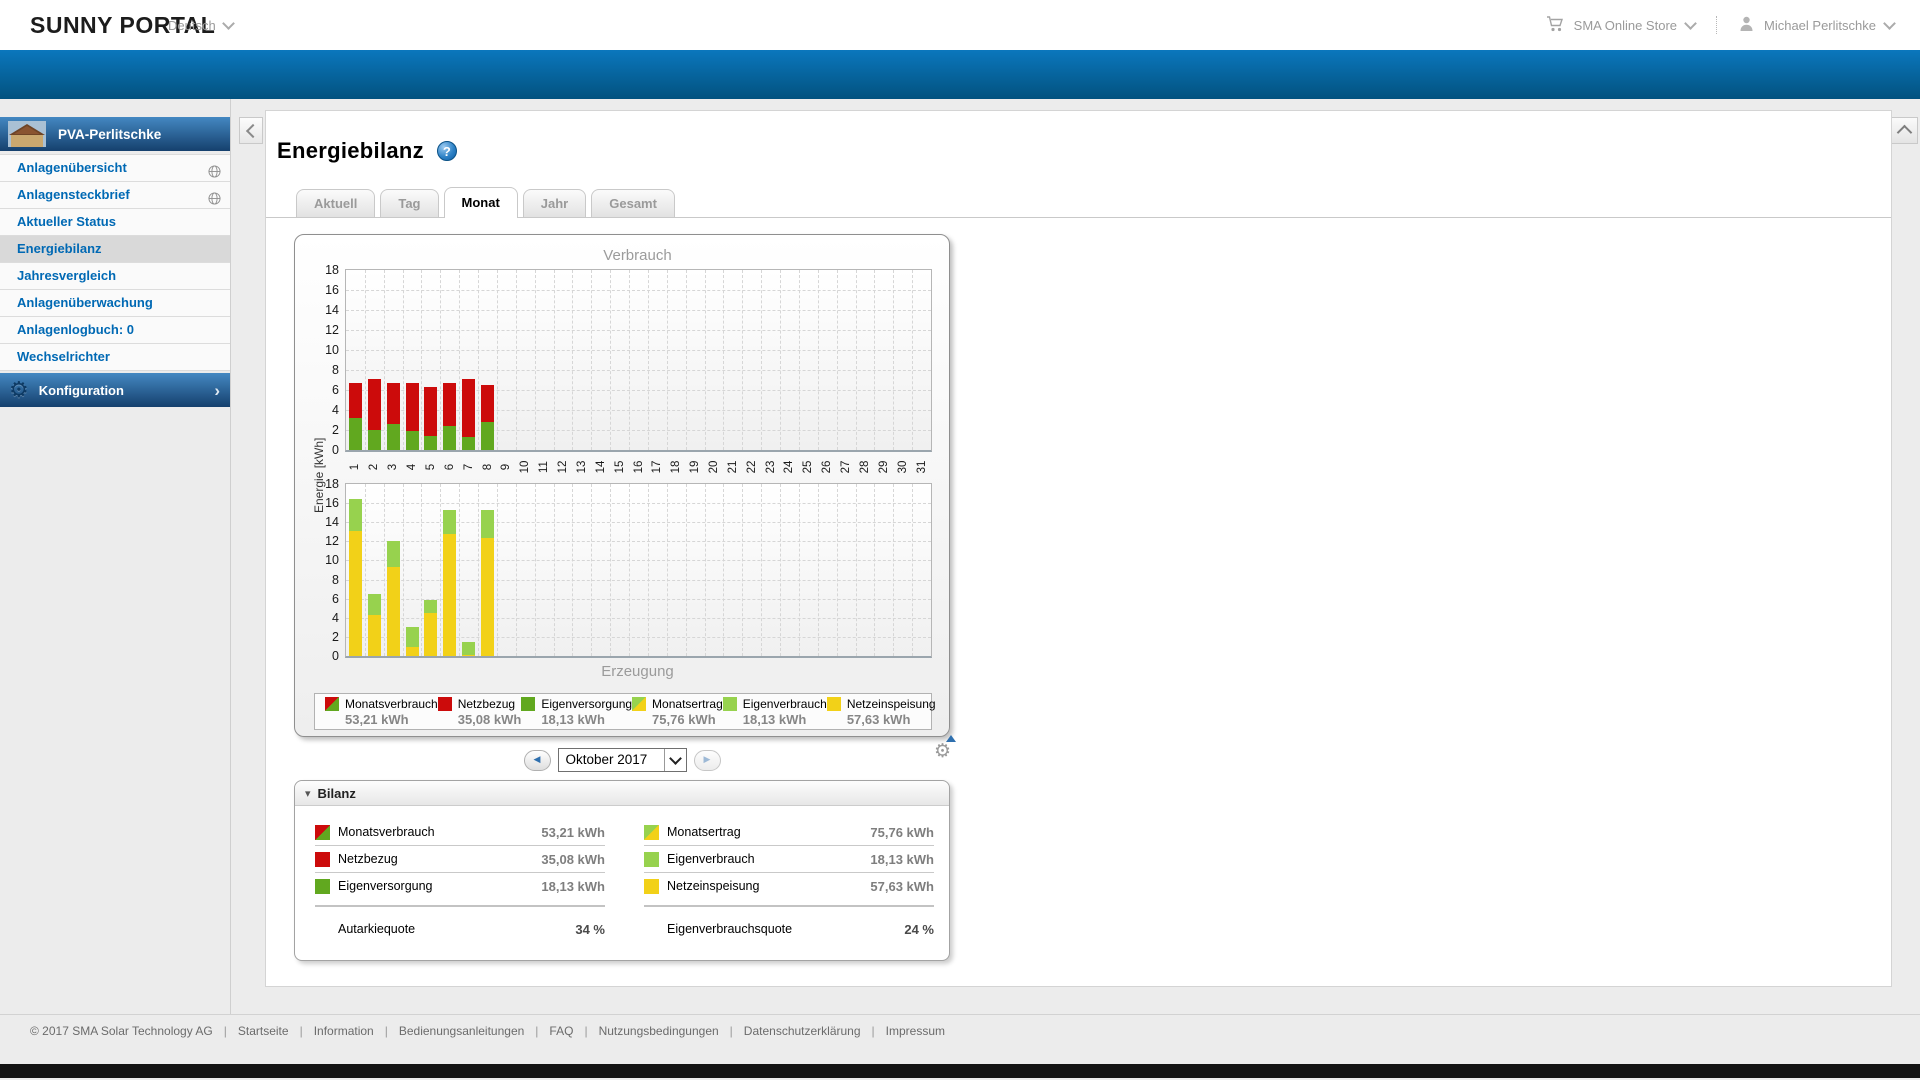 Image resolution: width=1920 pixels, height=1080 pixels. What do you see at coordinates (600, 467) in the screenshot?
I see `x-axis-tick: 14` at bounding box center [600, 467].